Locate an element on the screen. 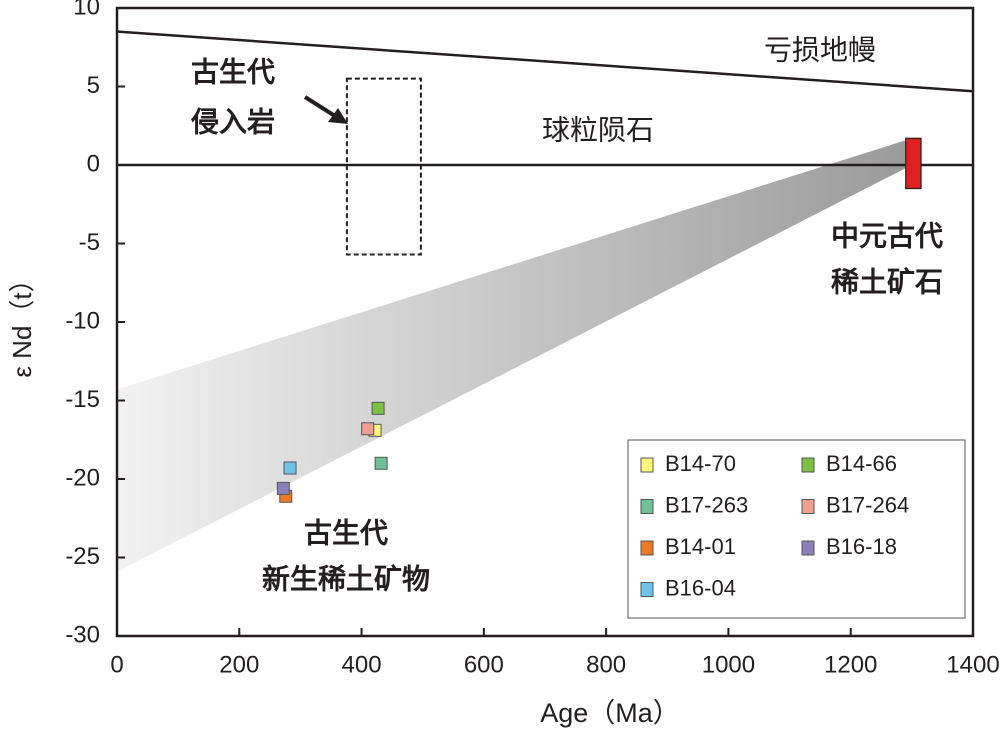 This screenshot has height=734, width=1000. legend-label: B16-04 is located at coordinates (700, 587).